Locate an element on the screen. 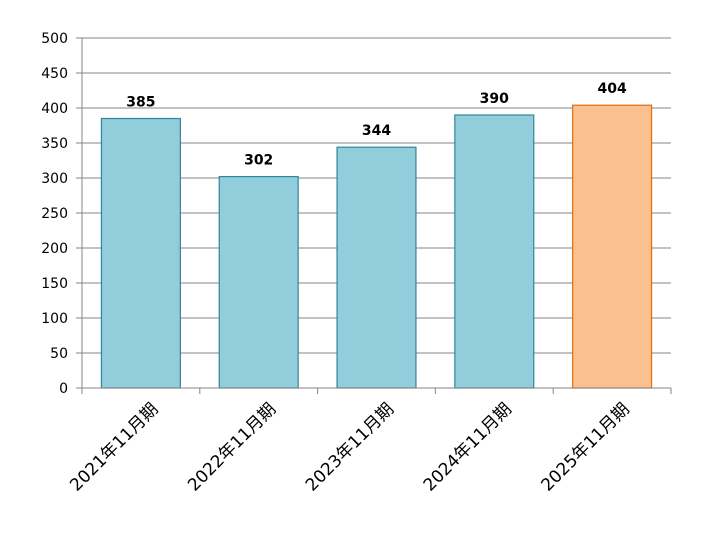  y-tick-label: 150 is located at coordinates (54, 284).